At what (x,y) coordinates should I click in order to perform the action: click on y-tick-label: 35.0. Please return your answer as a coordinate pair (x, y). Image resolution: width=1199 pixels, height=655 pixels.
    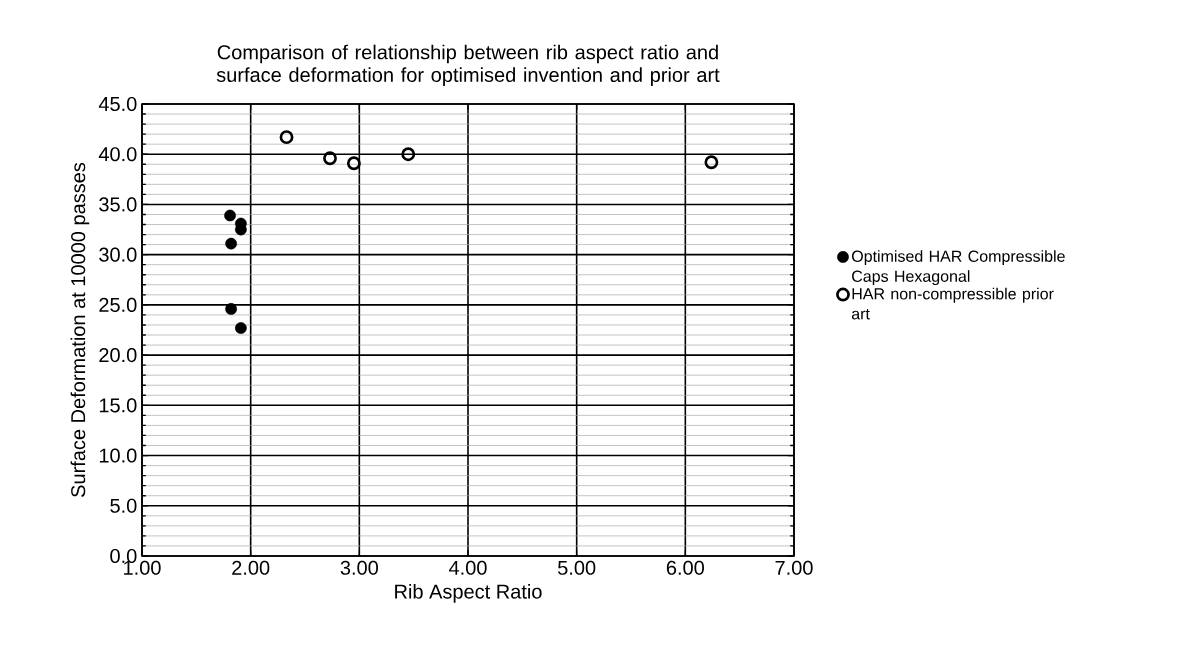
    Looking at the image, I should click on (118, 204).